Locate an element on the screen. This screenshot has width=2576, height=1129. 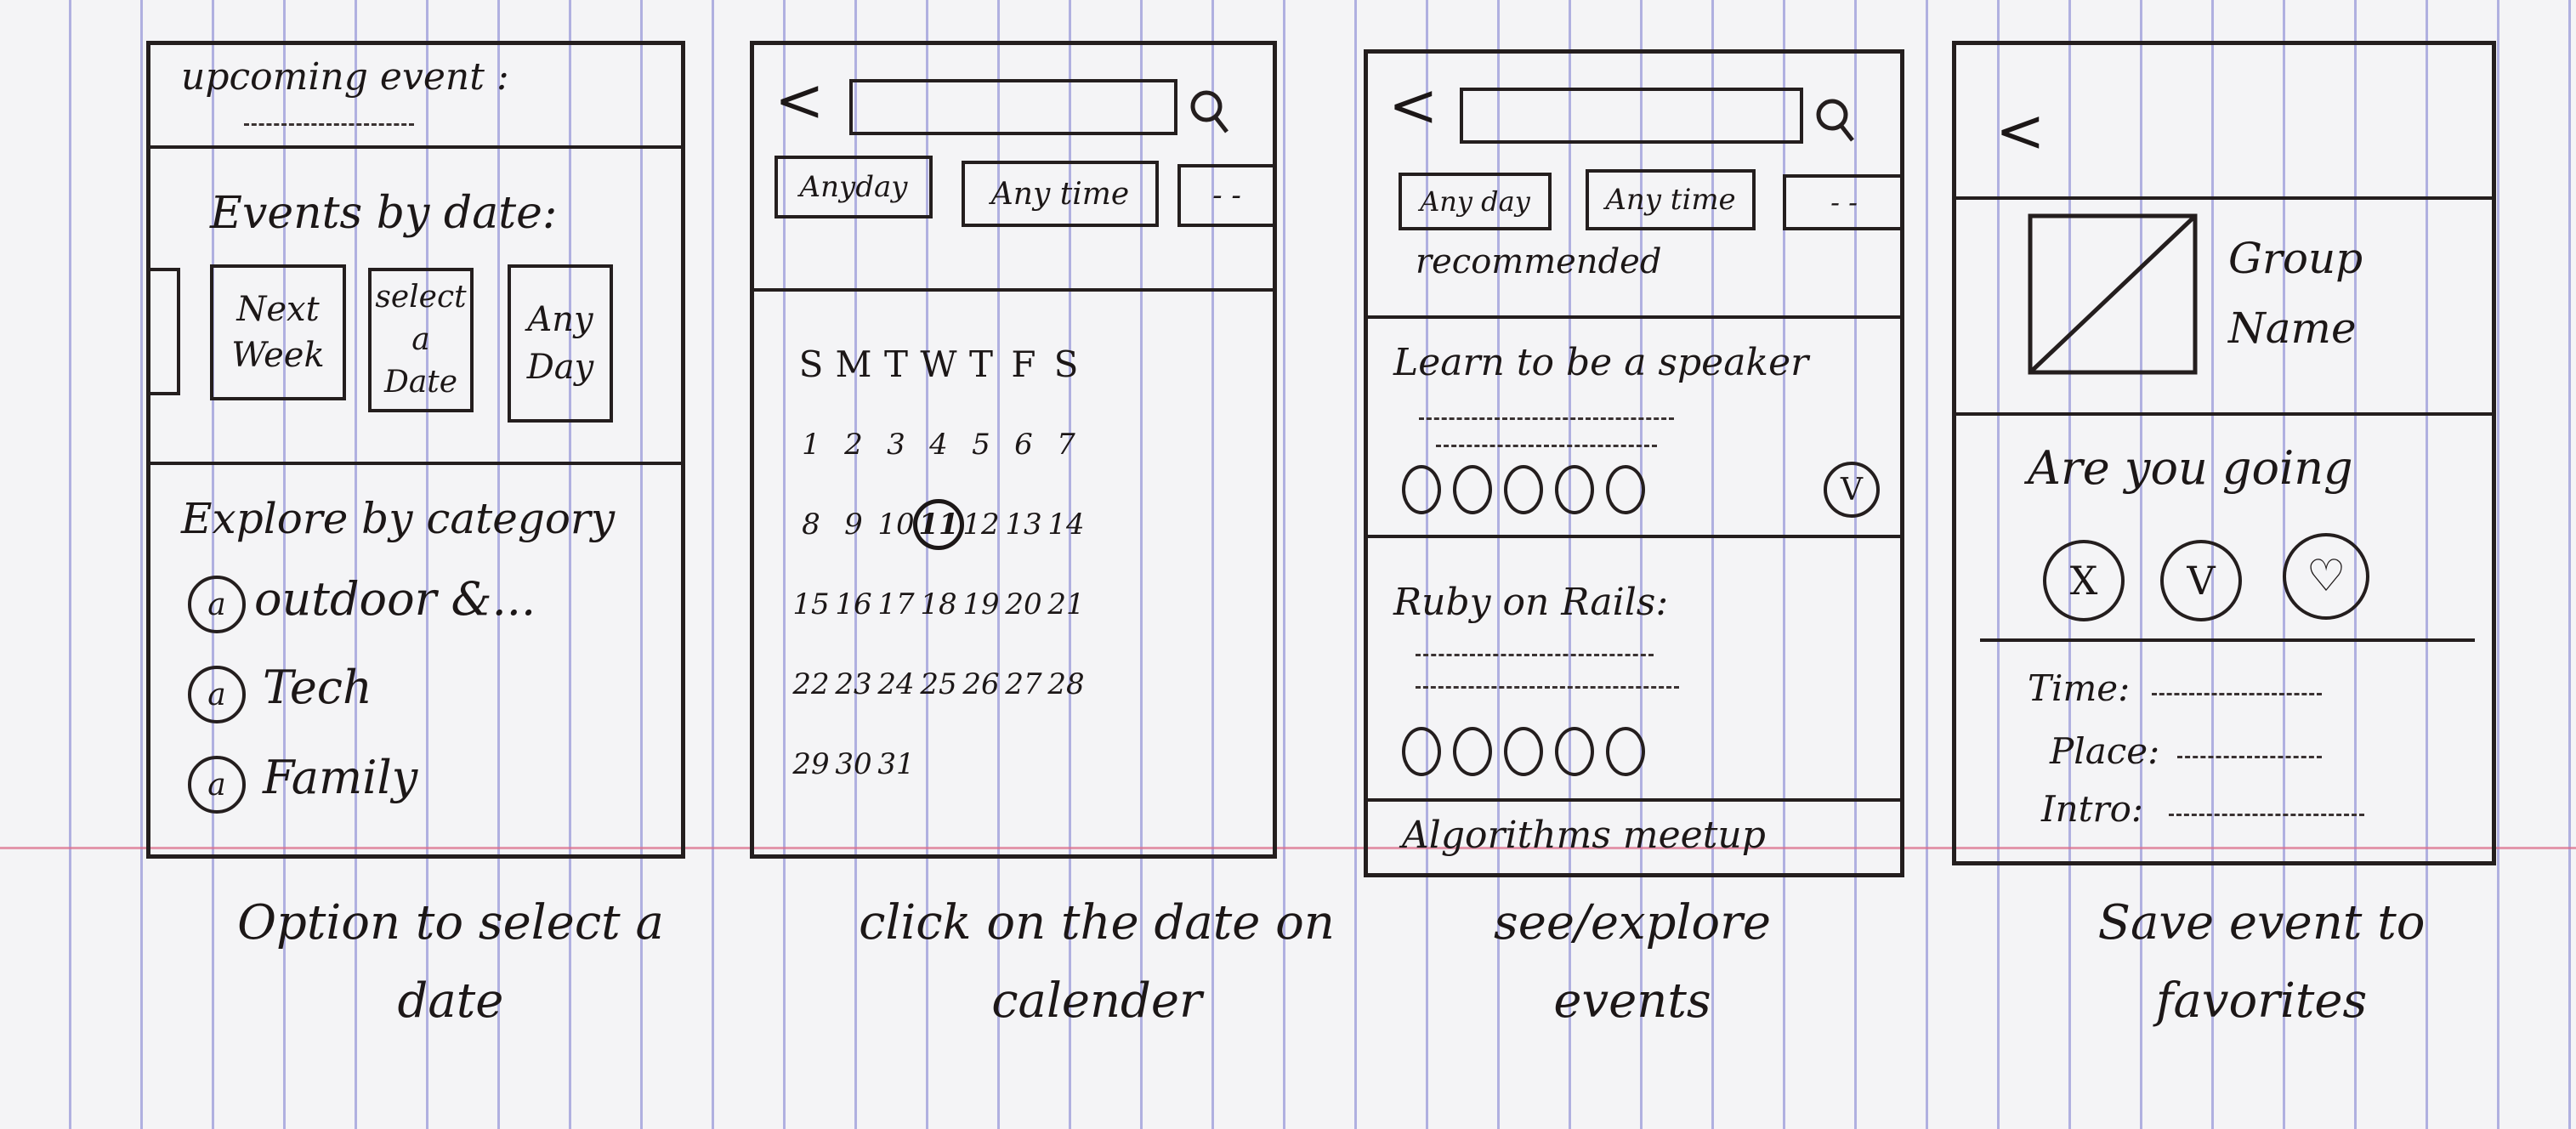
rsvp-no-button: X is located at coordinates (2084, 580).